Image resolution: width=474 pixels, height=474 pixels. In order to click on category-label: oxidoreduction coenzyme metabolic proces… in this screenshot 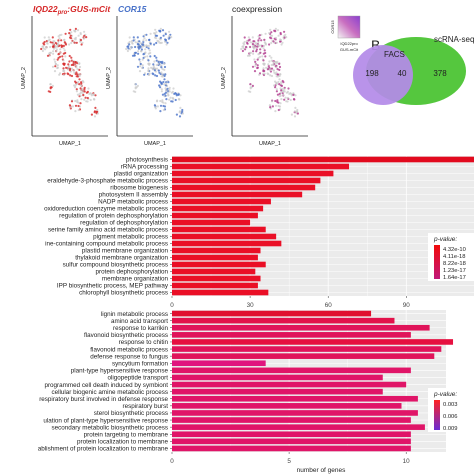, I will do `click(106, 209)`.